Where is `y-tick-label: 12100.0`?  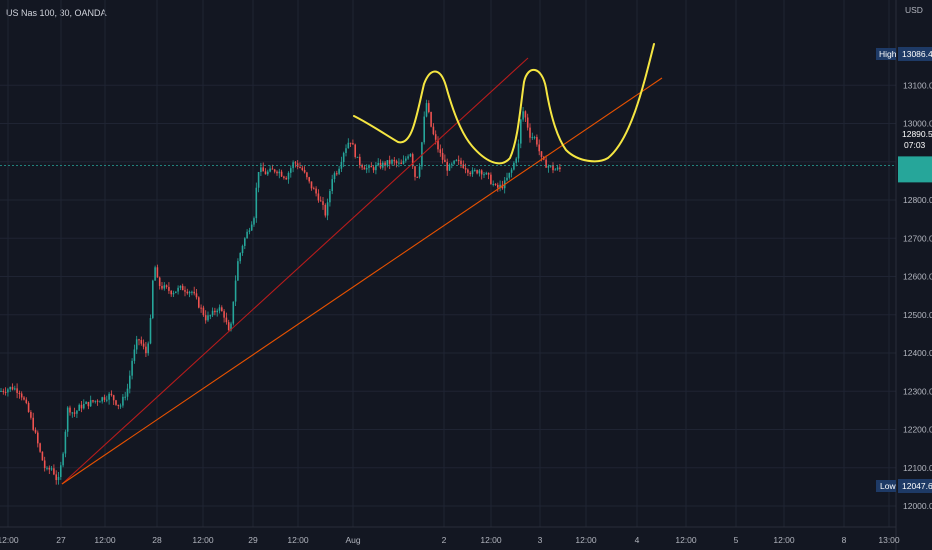 y-tick-label: 12100.0 is located at coordinates (917, 468).